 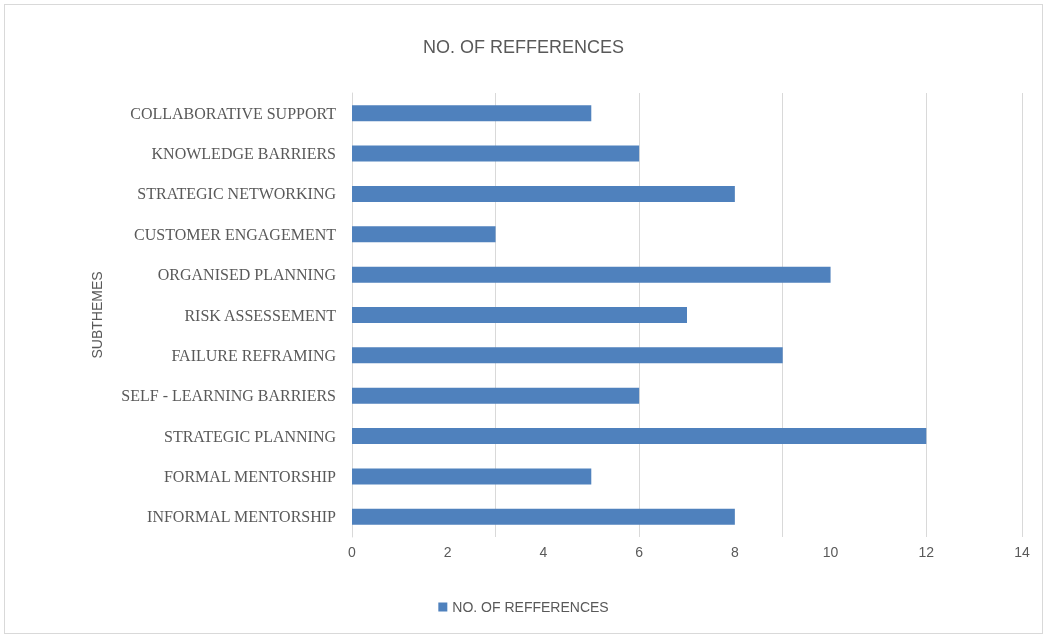 What do you see at coordinates (250, 476) in the screenshot?
I see `y-tick-label: FORMAL MENTORSHIP` at bounding box center [250, 476].